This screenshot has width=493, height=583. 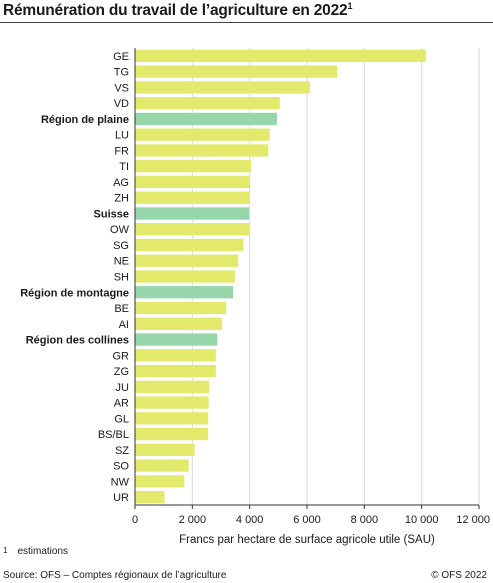 What do you see at coordinates (121, 356) in the screenshot?
I see `category-label: GR` at bounding box center [121, 356].